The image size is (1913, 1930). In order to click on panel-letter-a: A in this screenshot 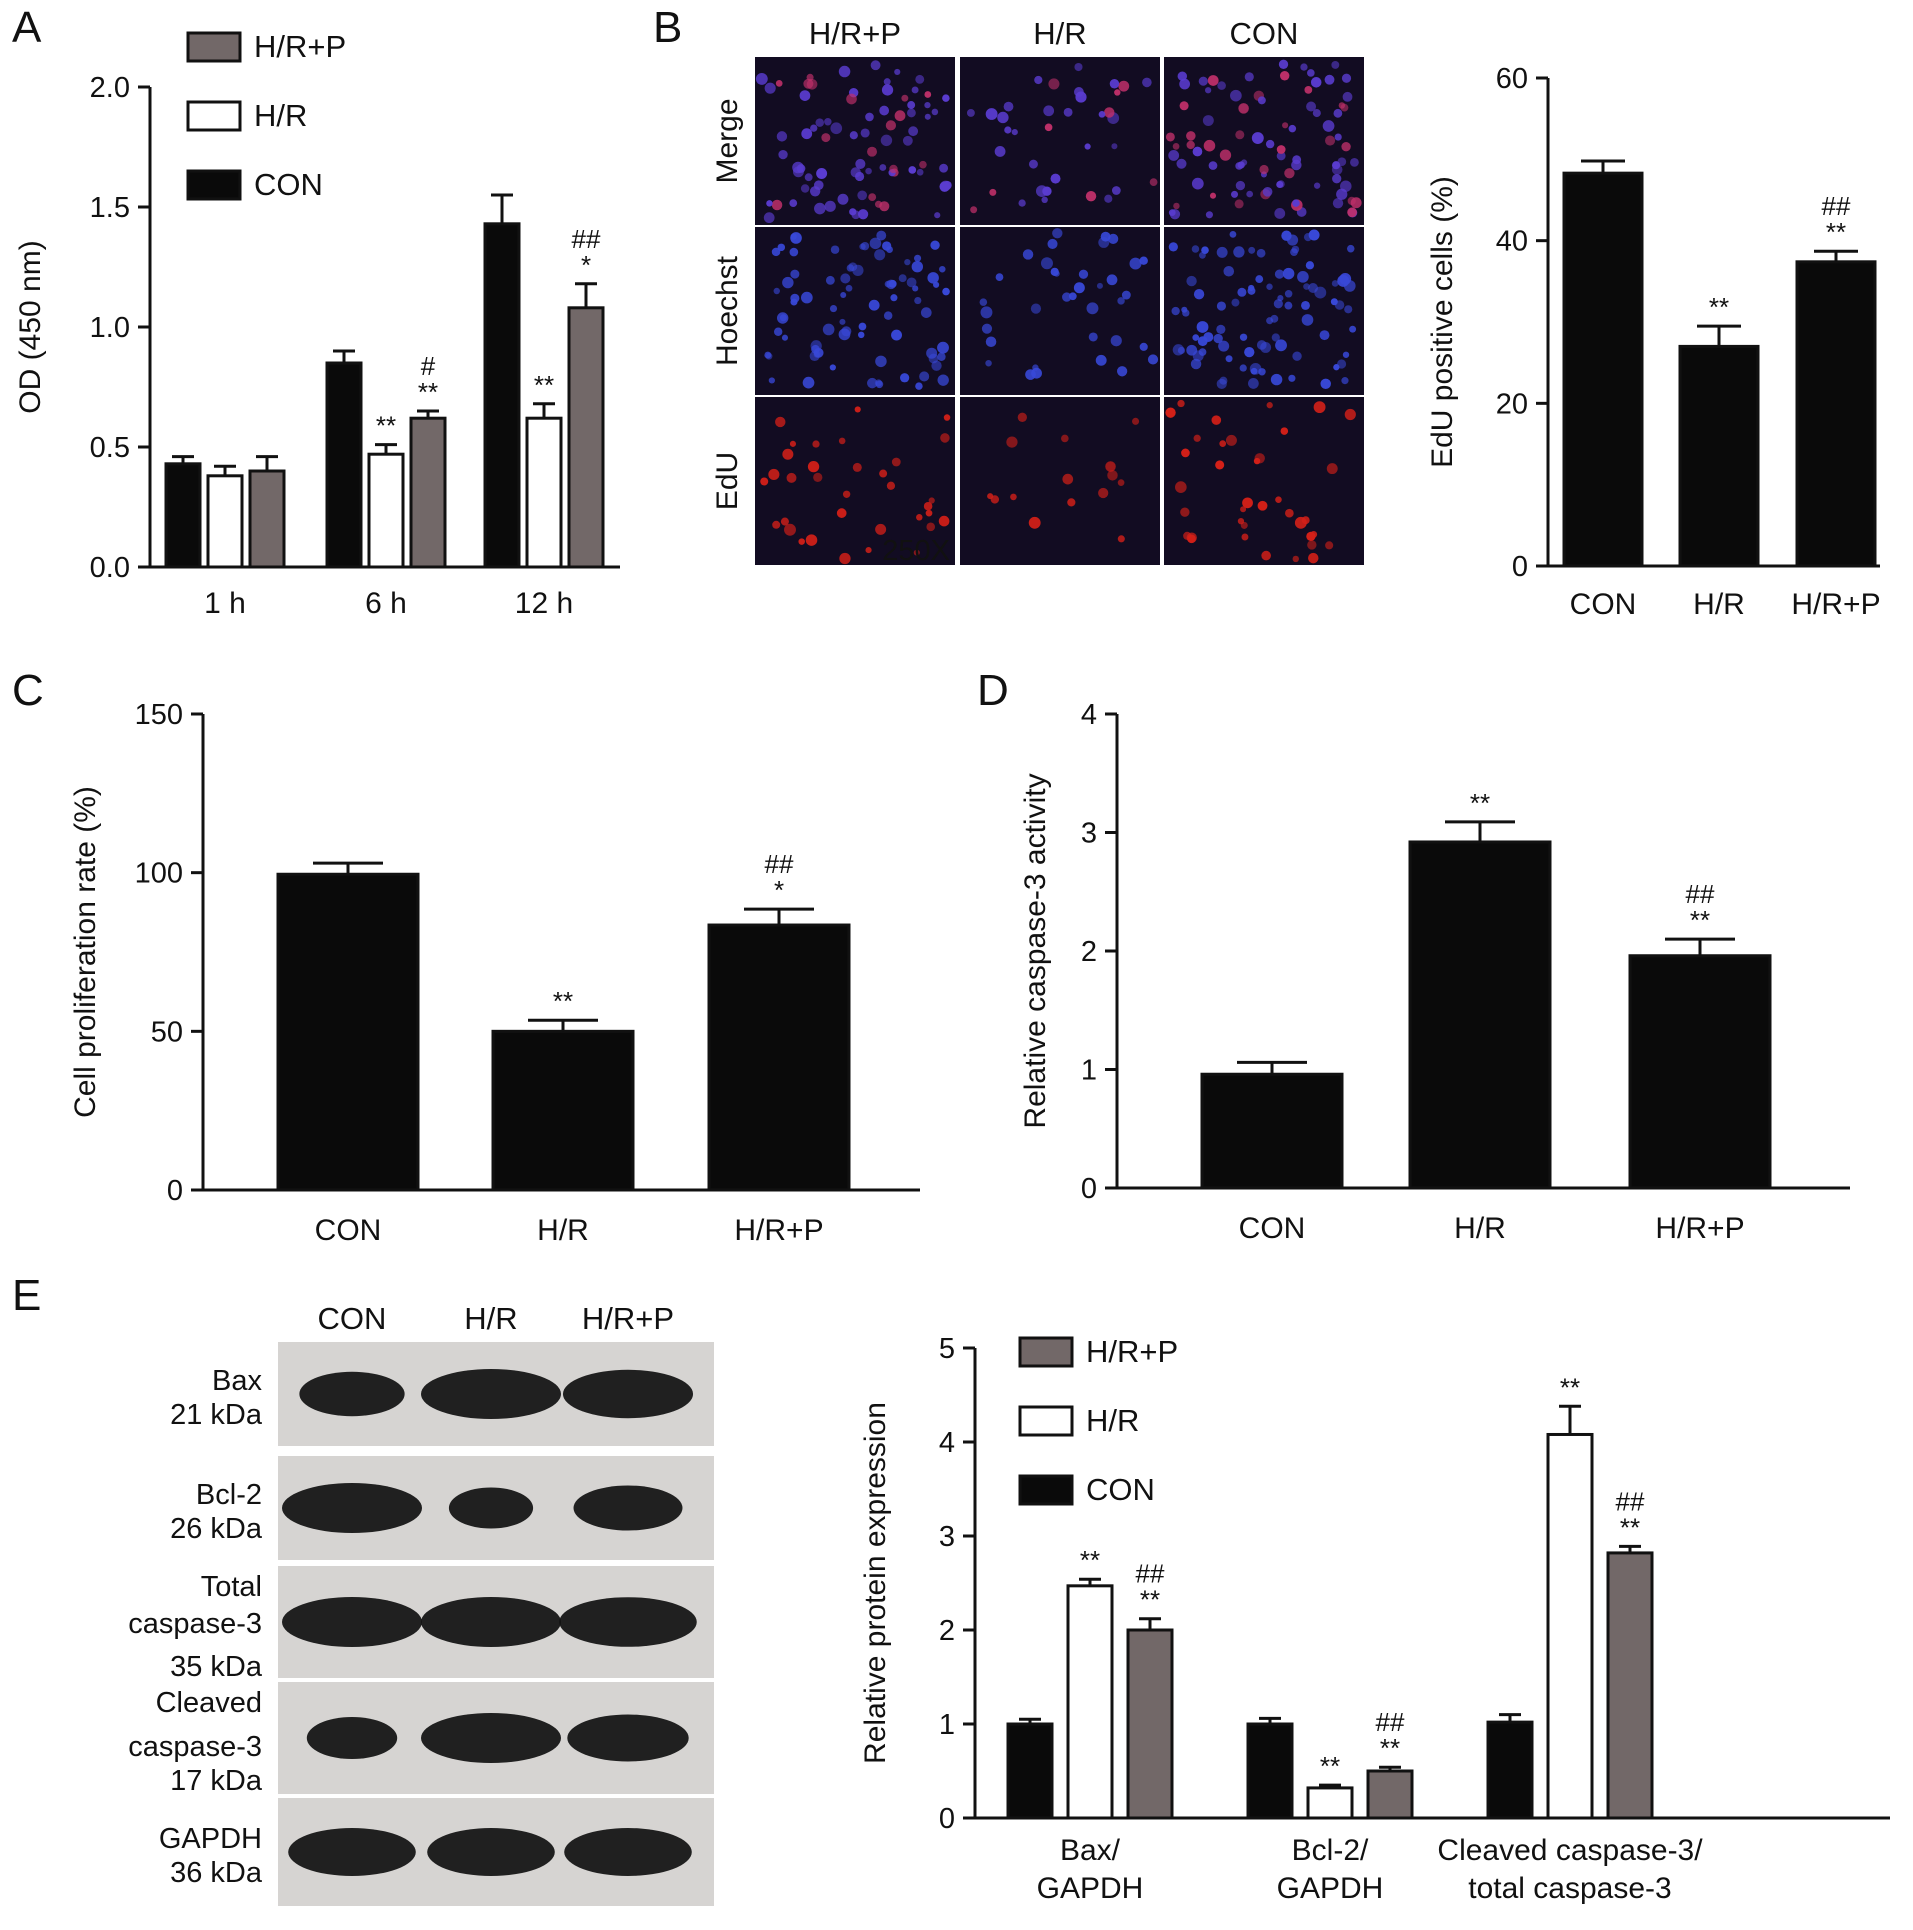, I will do `click(27, 27)`.